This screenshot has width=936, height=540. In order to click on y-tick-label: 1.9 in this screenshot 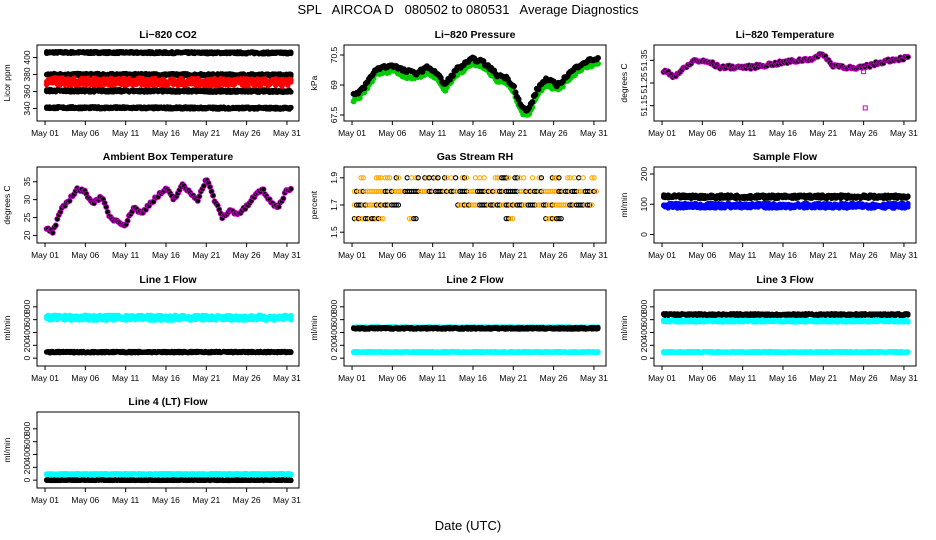, I will do `click(334, 178)`.